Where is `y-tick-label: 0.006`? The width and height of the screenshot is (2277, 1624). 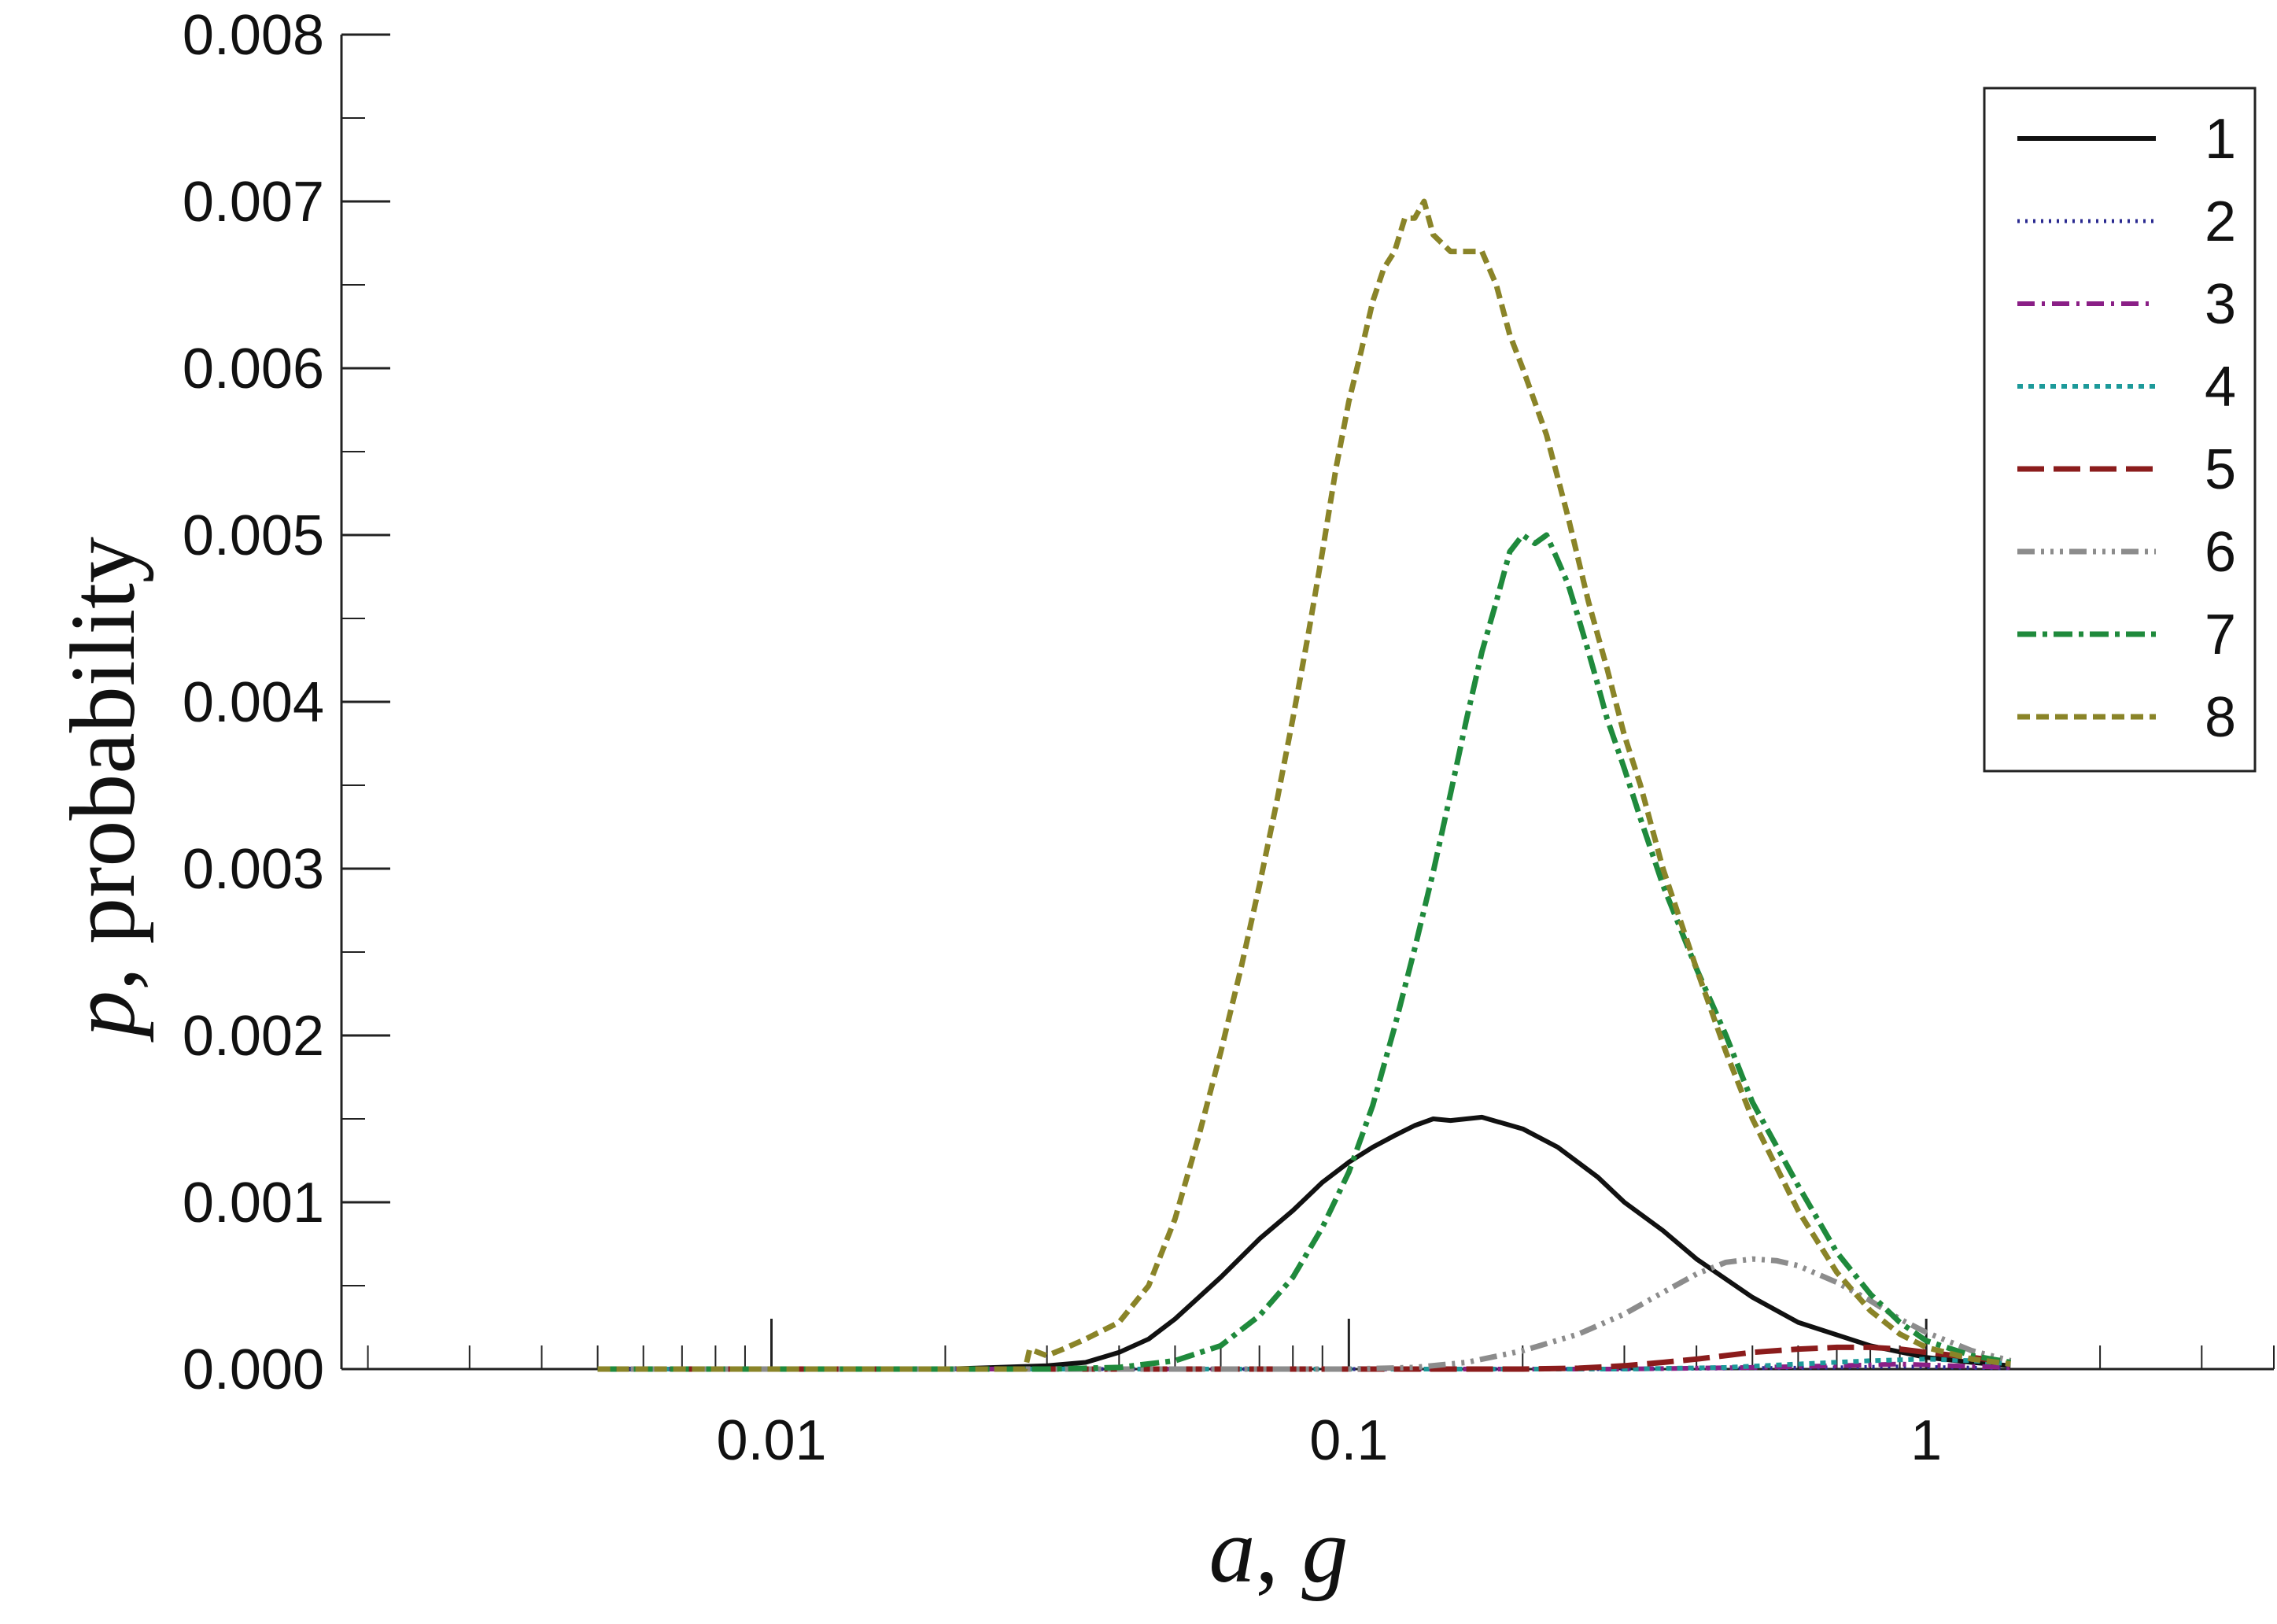 y-tick-label: 0.006 is located at coordinates (253, 369).